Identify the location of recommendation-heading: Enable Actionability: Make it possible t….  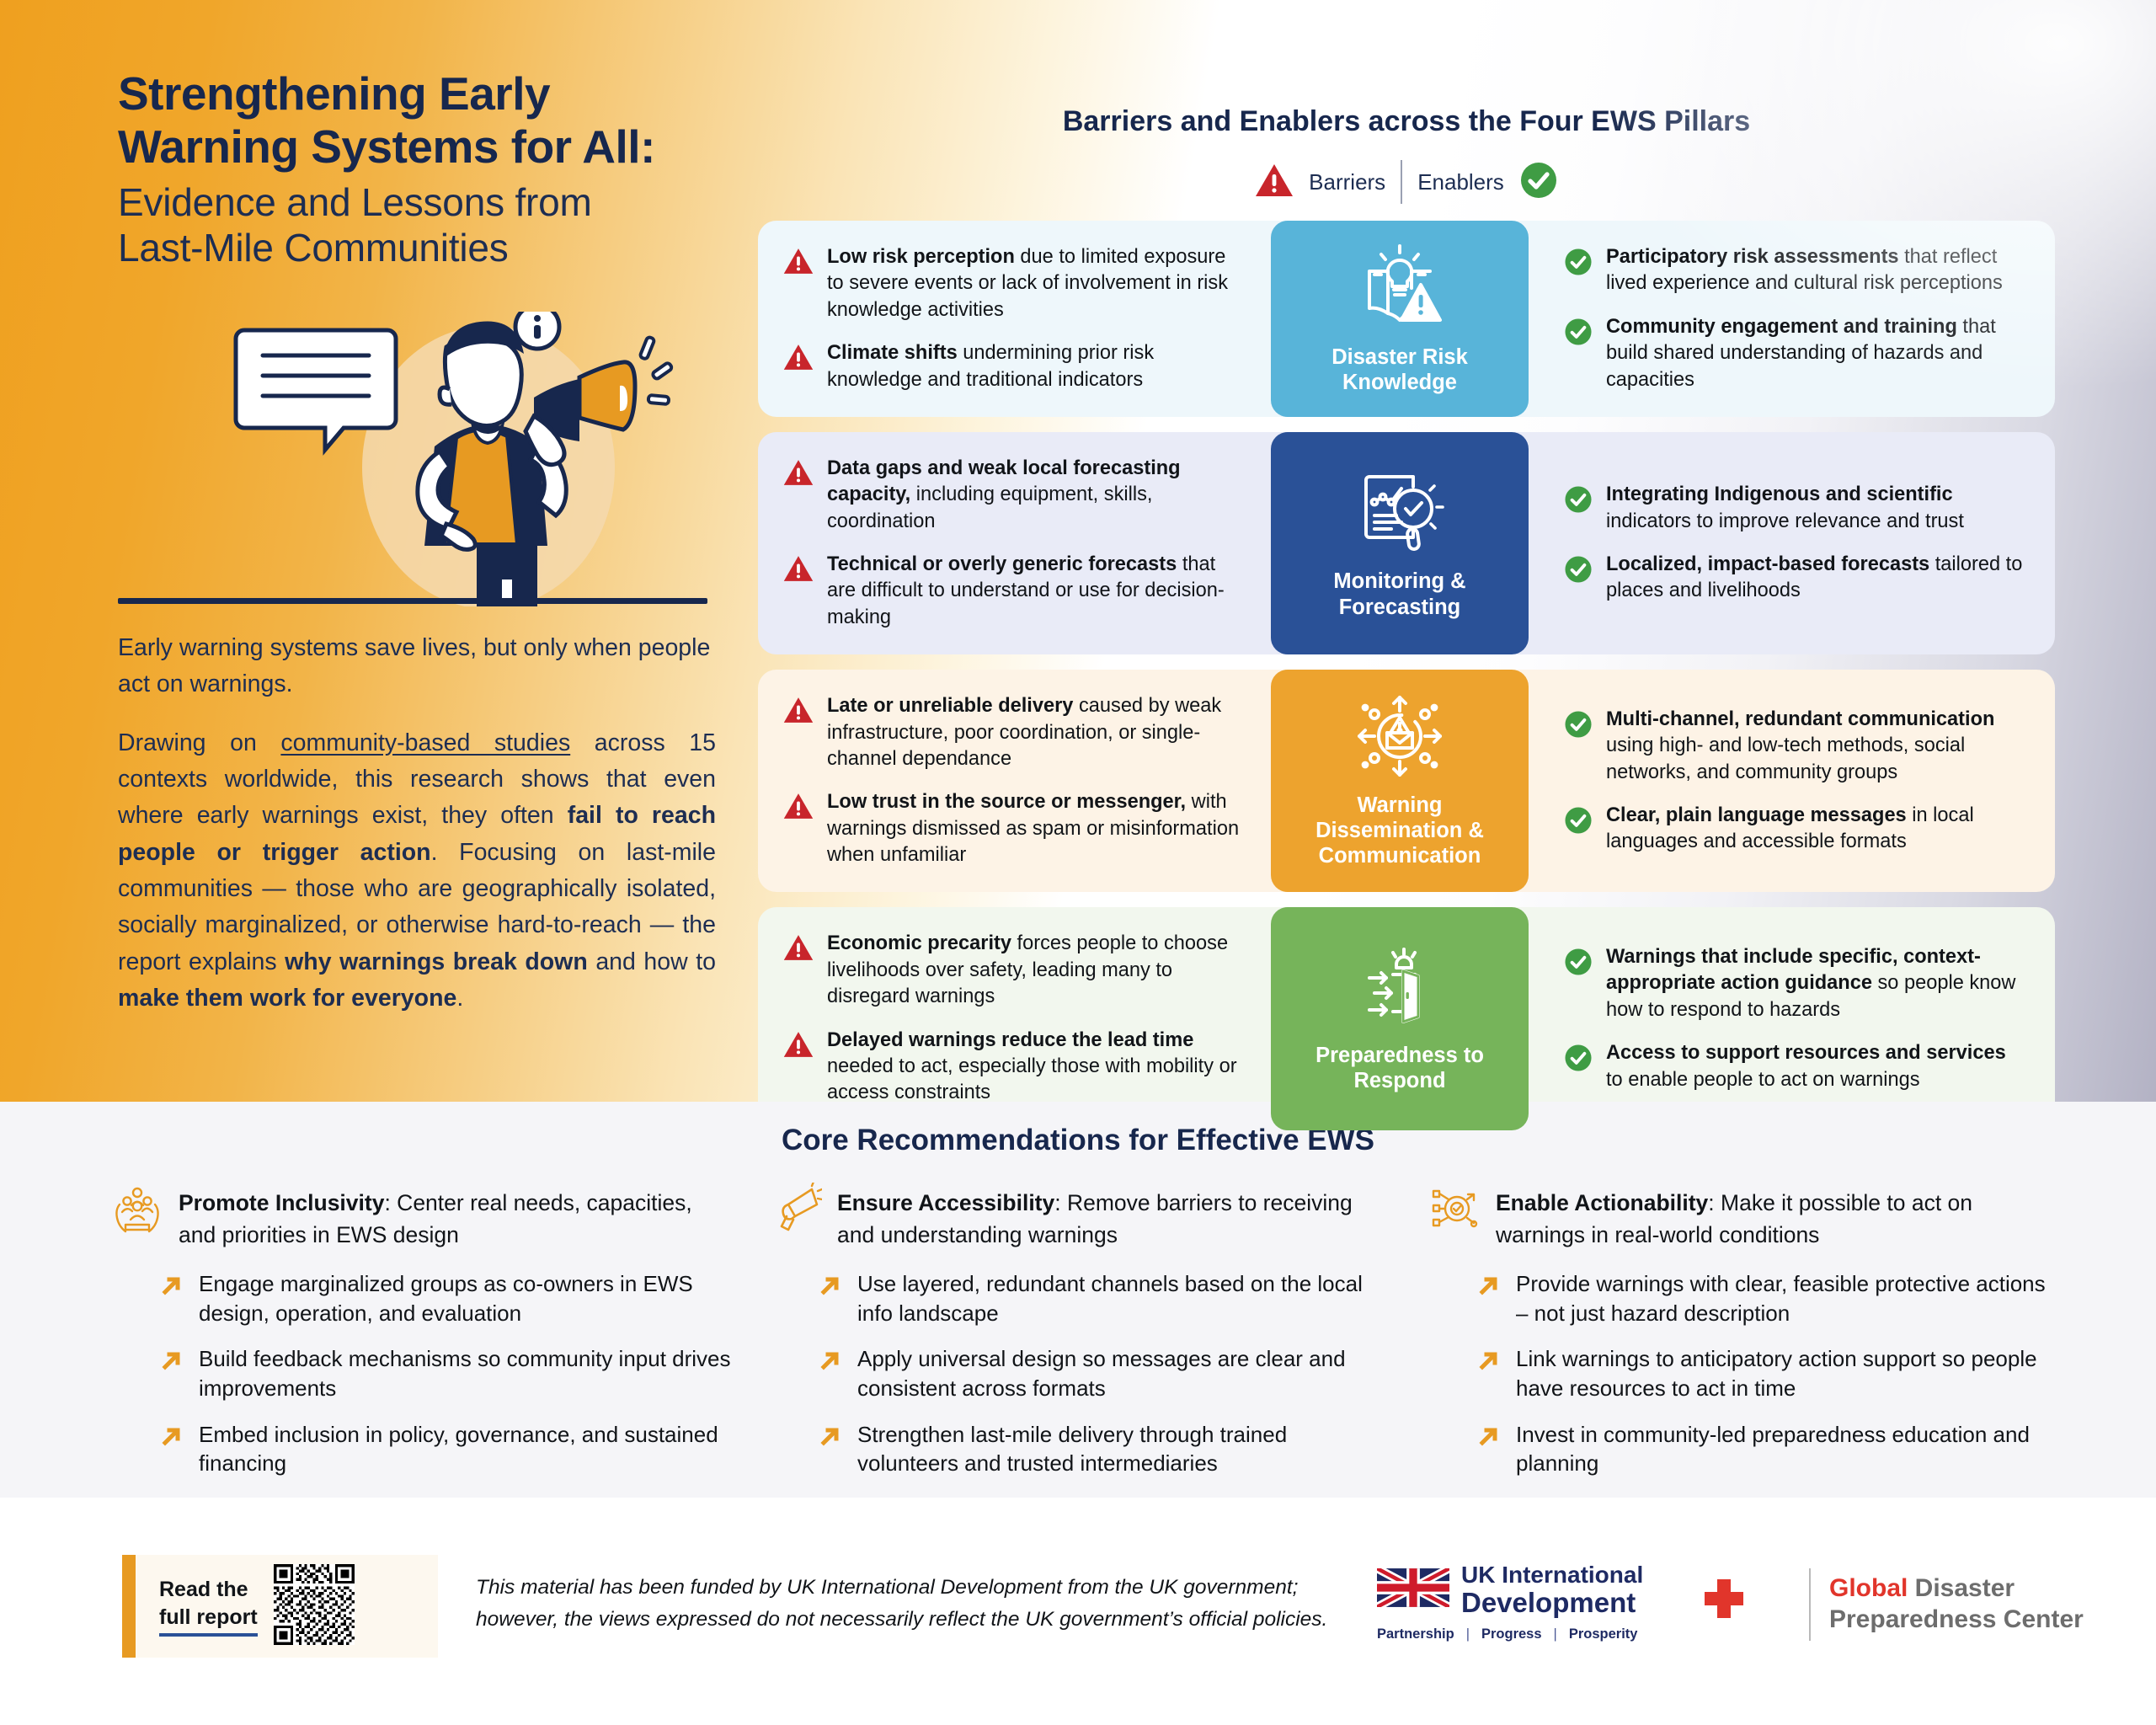
(1738, 1219).